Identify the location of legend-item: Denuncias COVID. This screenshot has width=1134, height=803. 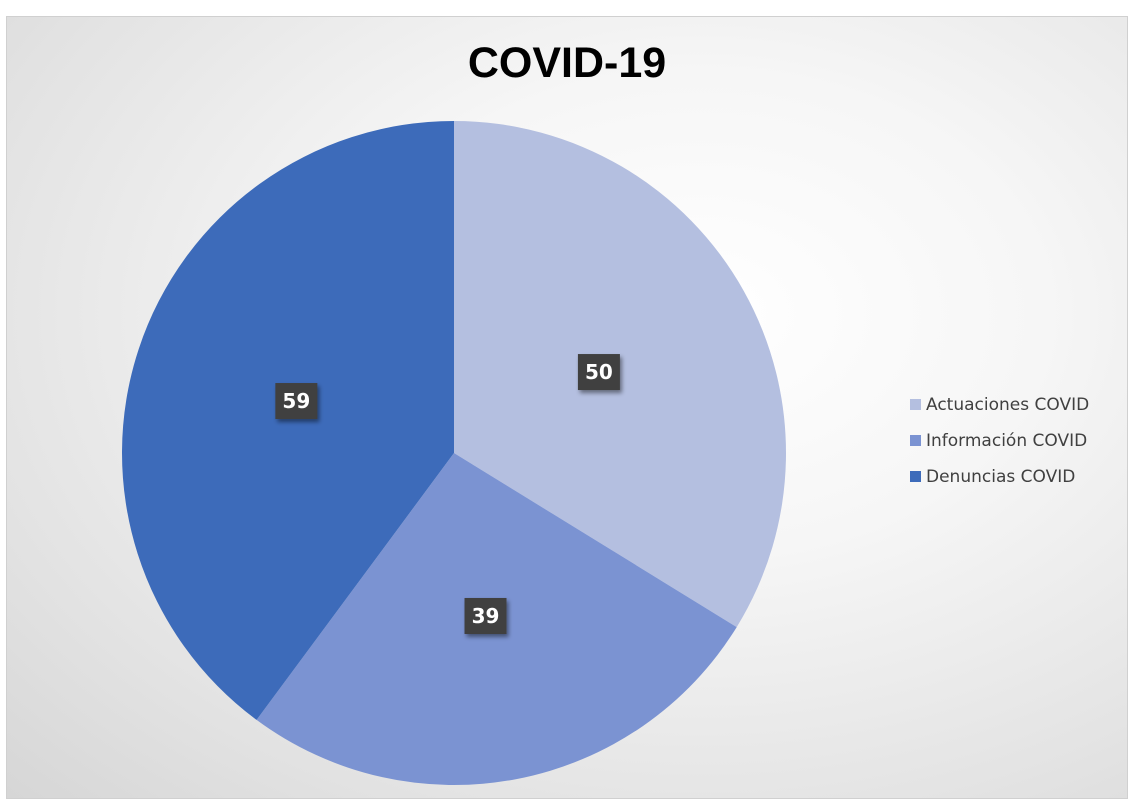
(999, 476).